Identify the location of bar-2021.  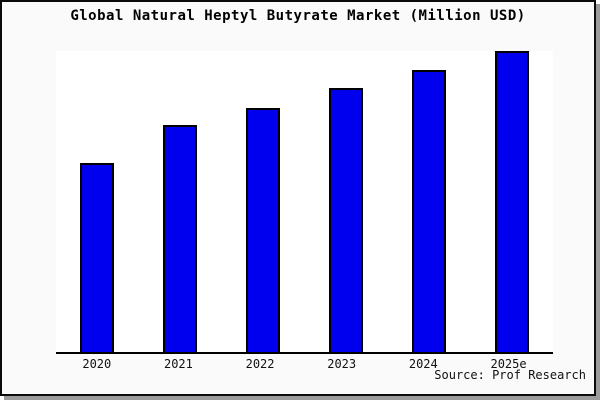
(180, 238).